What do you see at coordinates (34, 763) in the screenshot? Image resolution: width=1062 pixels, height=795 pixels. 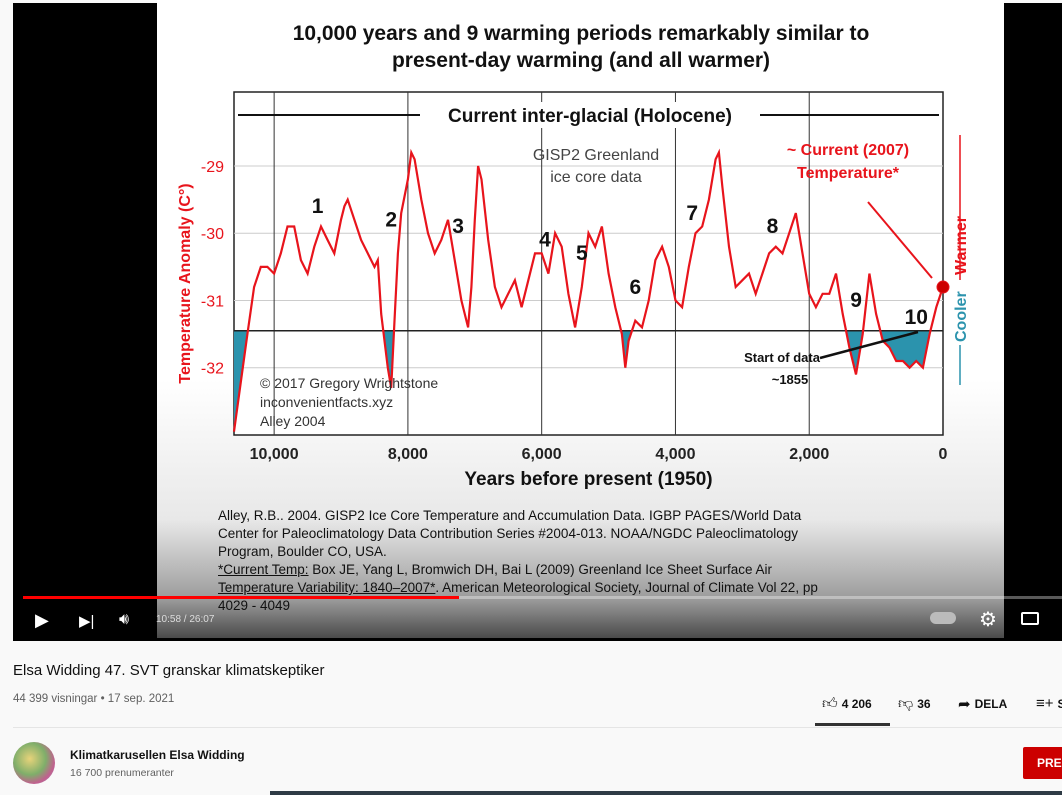 I see `channel-avatar` at bounding box center [34, 763].